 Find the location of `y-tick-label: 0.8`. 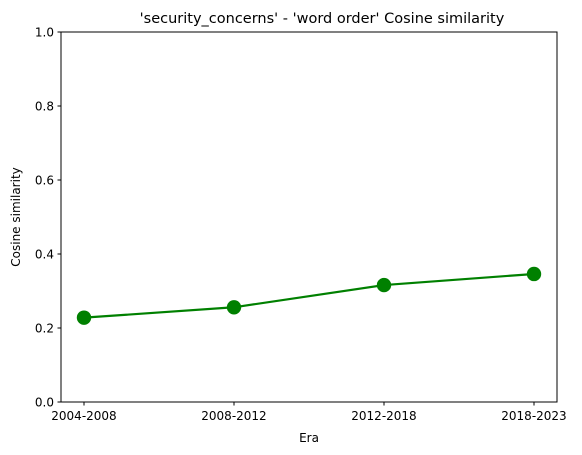

y-tick-label: 0.8 is located at coordinates (44, 106).